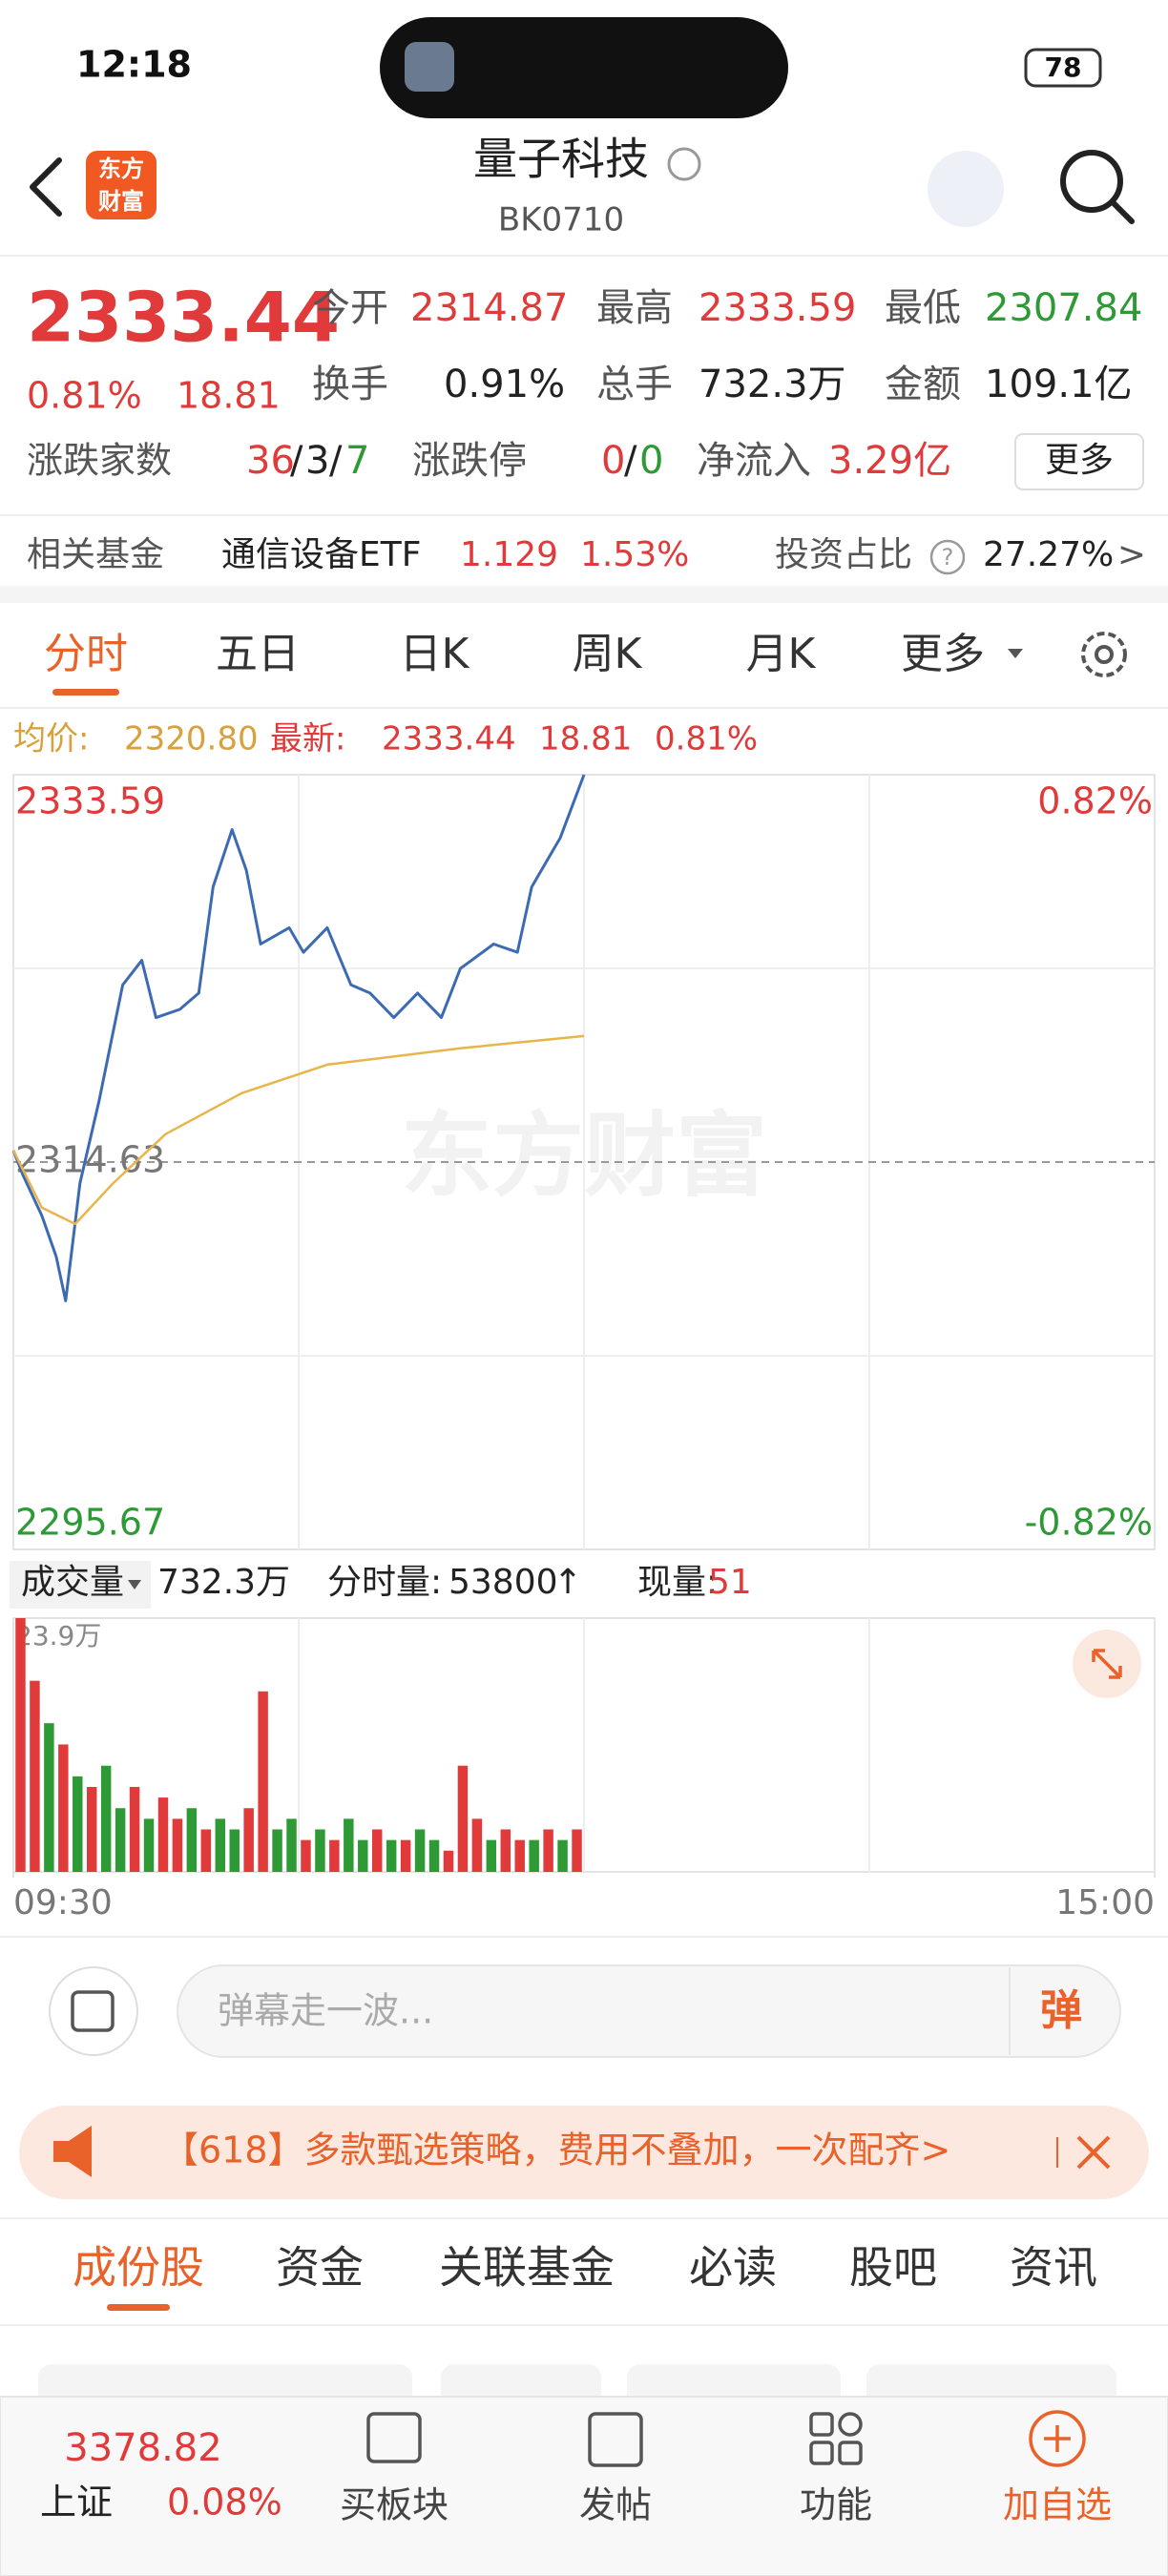  What do you see at coordinates (615, 2439) in the screenshot?
I see `nav-icon` at bounding box center [615, 2439].